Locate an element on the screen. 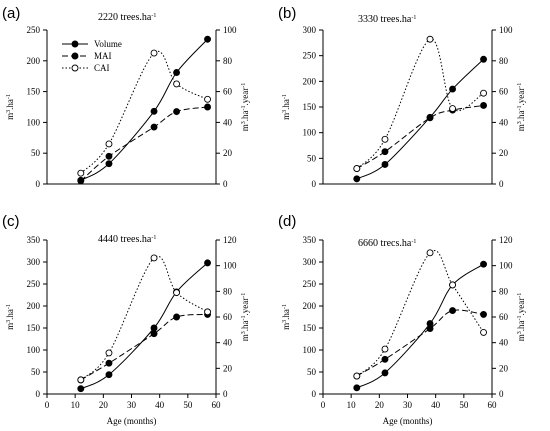 This screenshot has height=431, width=550. y-left-tick-label: 100 is located at coordinates (34, 122).